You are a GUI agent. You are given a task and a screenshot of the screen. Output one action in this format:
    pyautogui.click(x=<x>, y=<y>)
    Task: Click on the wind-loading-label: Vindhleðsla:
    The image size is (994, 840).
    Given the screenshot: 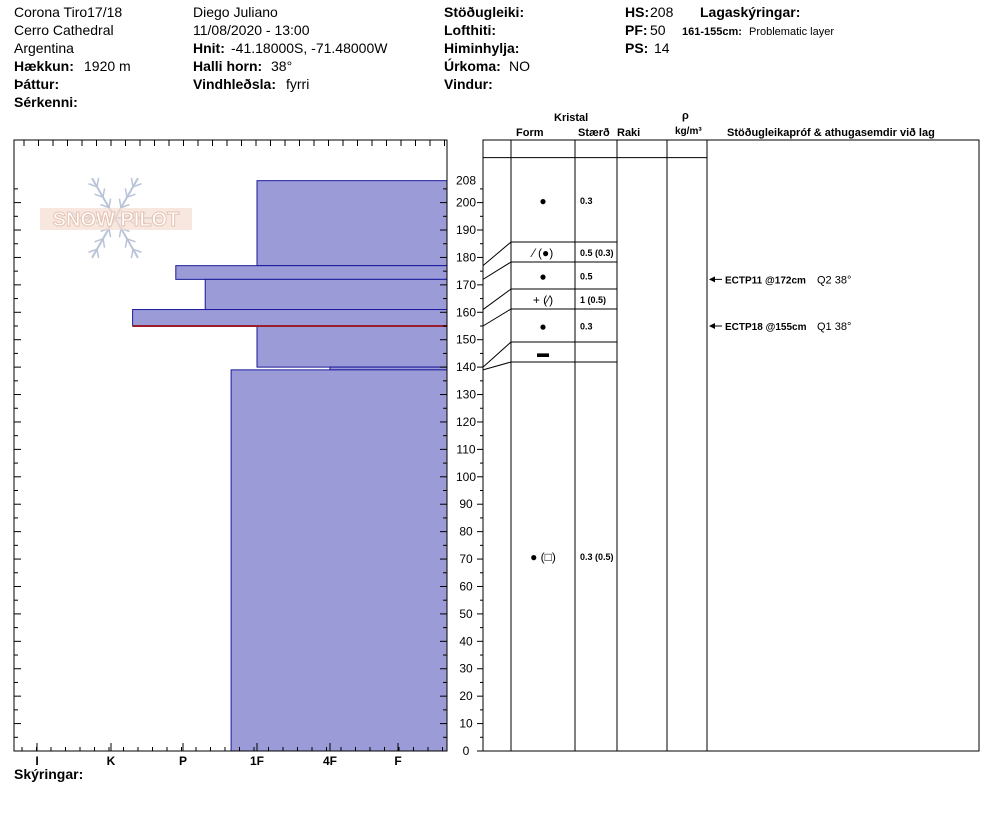 What is the action you would take?
    pyautogui.click(x=234, y=84)
    